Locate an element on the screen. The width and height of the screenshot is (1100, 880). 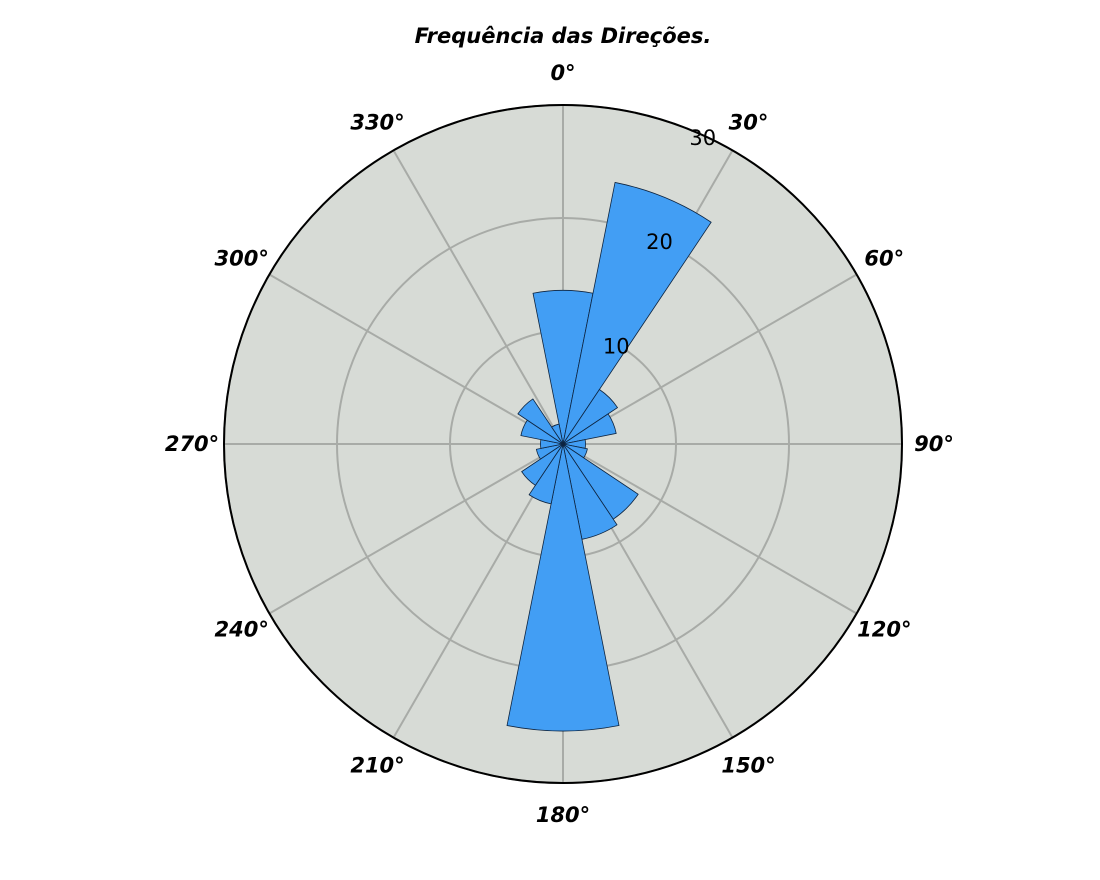
chart-title: Frequência das Direções. is located at coordinates (563, 36).